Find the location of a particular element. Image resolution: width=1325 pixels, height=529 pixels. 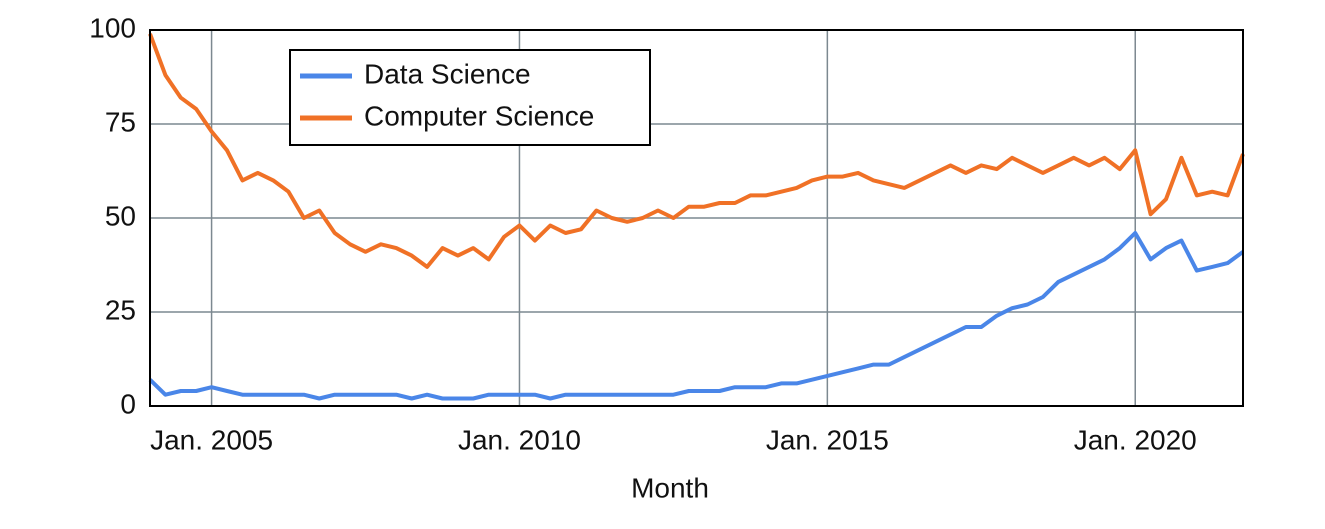

x-tick-label: Jan. 2005 is located at coordinates (211, 439).